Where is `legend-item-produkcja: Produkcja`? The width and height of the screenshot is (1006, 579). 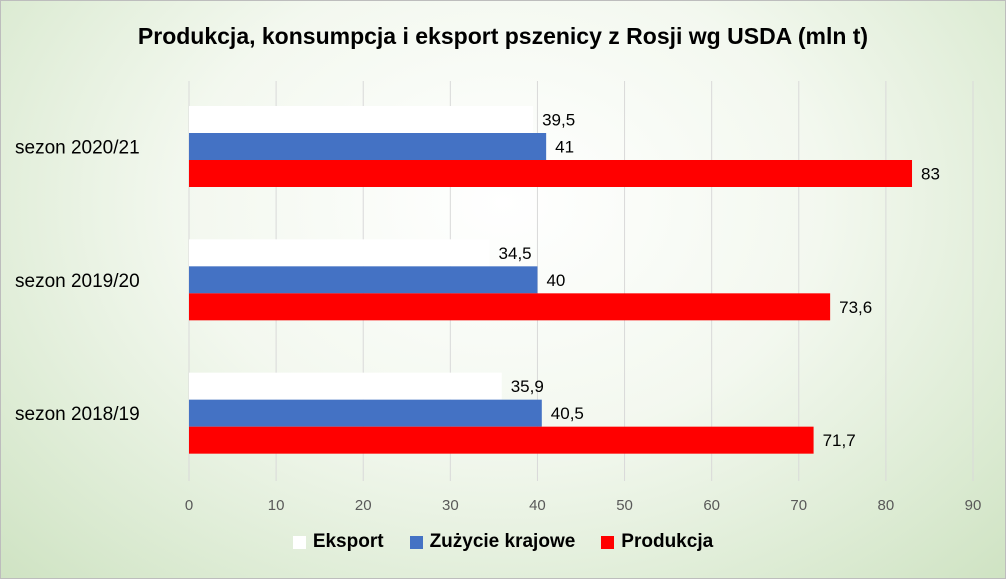 legend-item-produkcja: Produkcja is located at coordinates (657, 542).